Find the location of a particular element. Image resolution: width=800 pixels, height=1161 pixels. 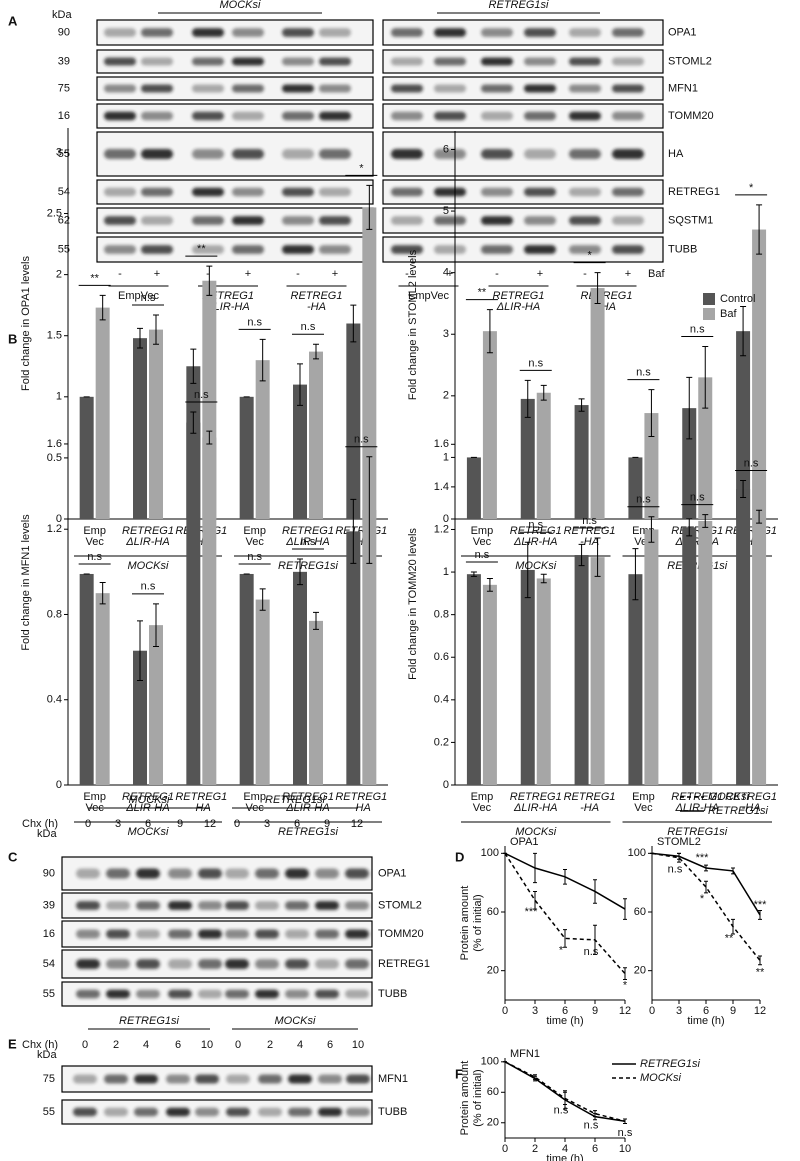

y-tick-label: 0.4 is located at coordinates (441, 700).